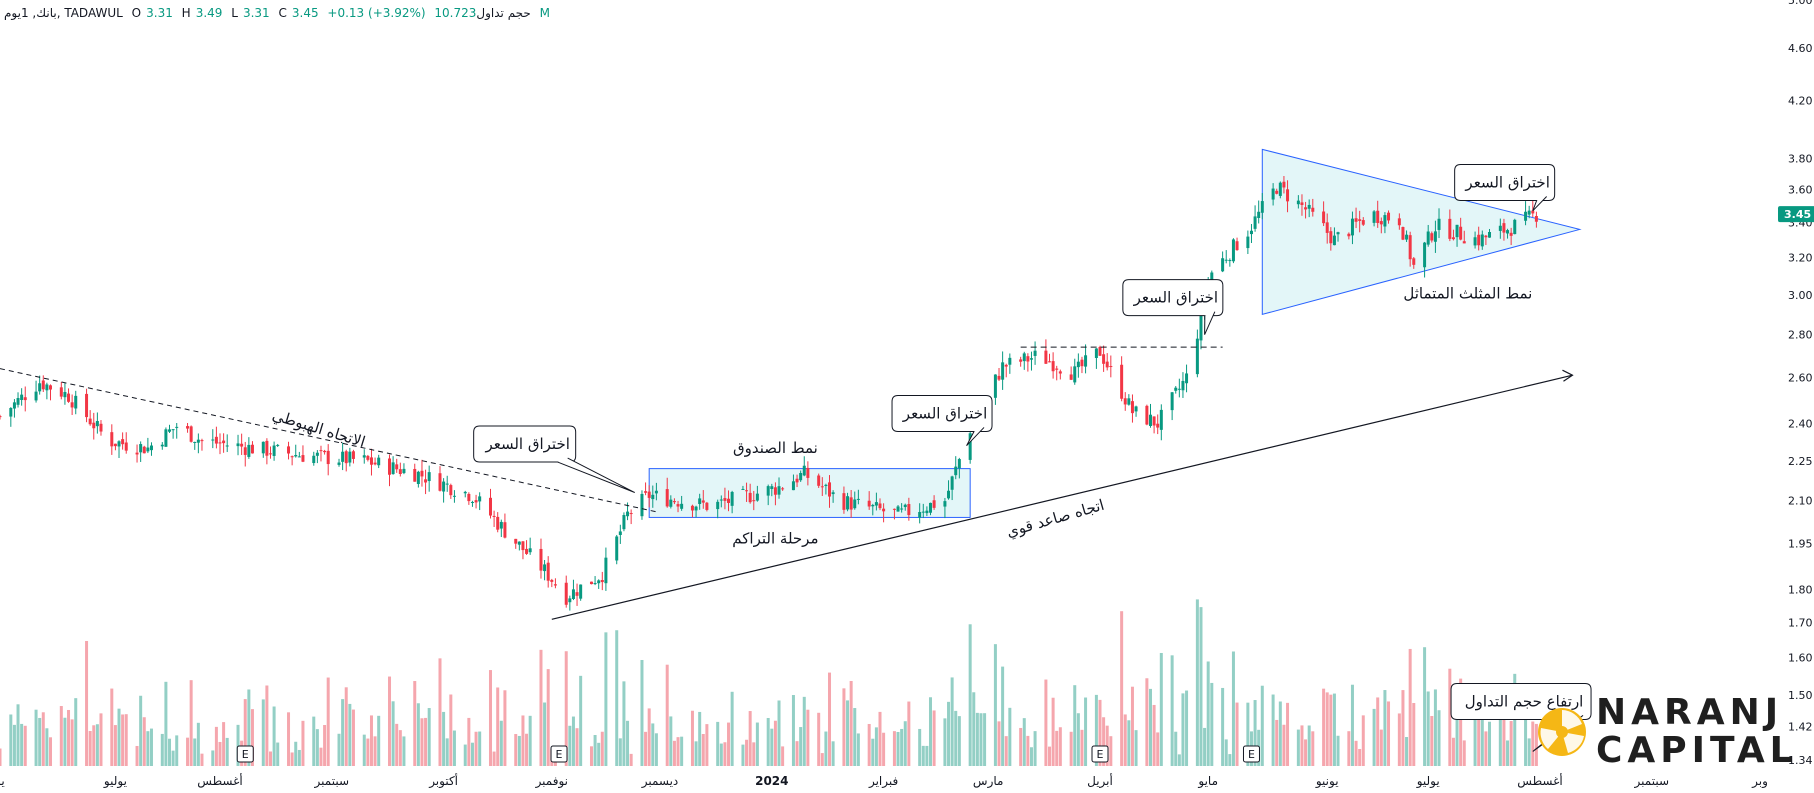 The width and height of the screenshot is (1814, 793). I want to click on price-tick-label: 1.60, so click(1800, 658).